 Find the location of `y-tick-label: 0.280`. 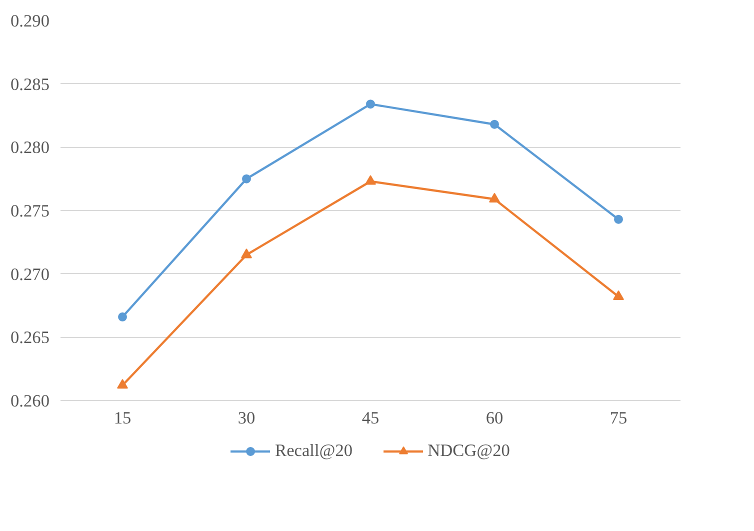

y-tick-label: 0.280 is located at coordinates (30, 148).